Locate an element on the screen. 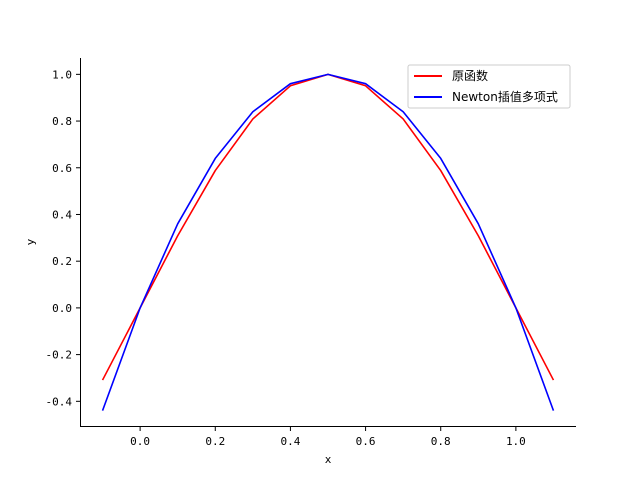 The image size is (640, 480). x-tick-label: 1.0 is located at coordinates (516, 441).